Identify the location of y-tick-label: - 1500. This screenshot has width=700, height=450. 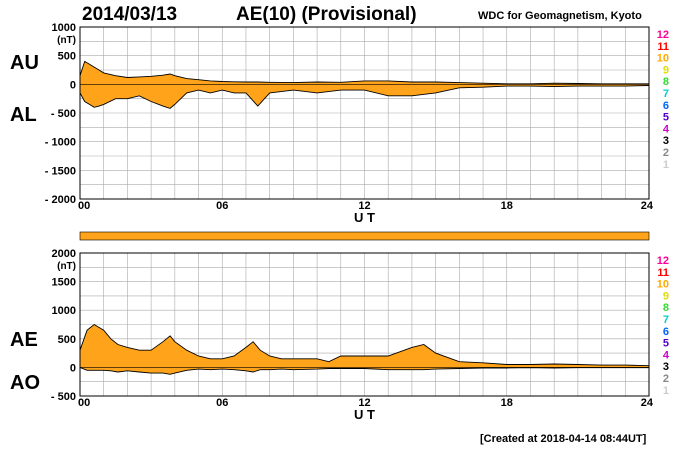
(60, 171).